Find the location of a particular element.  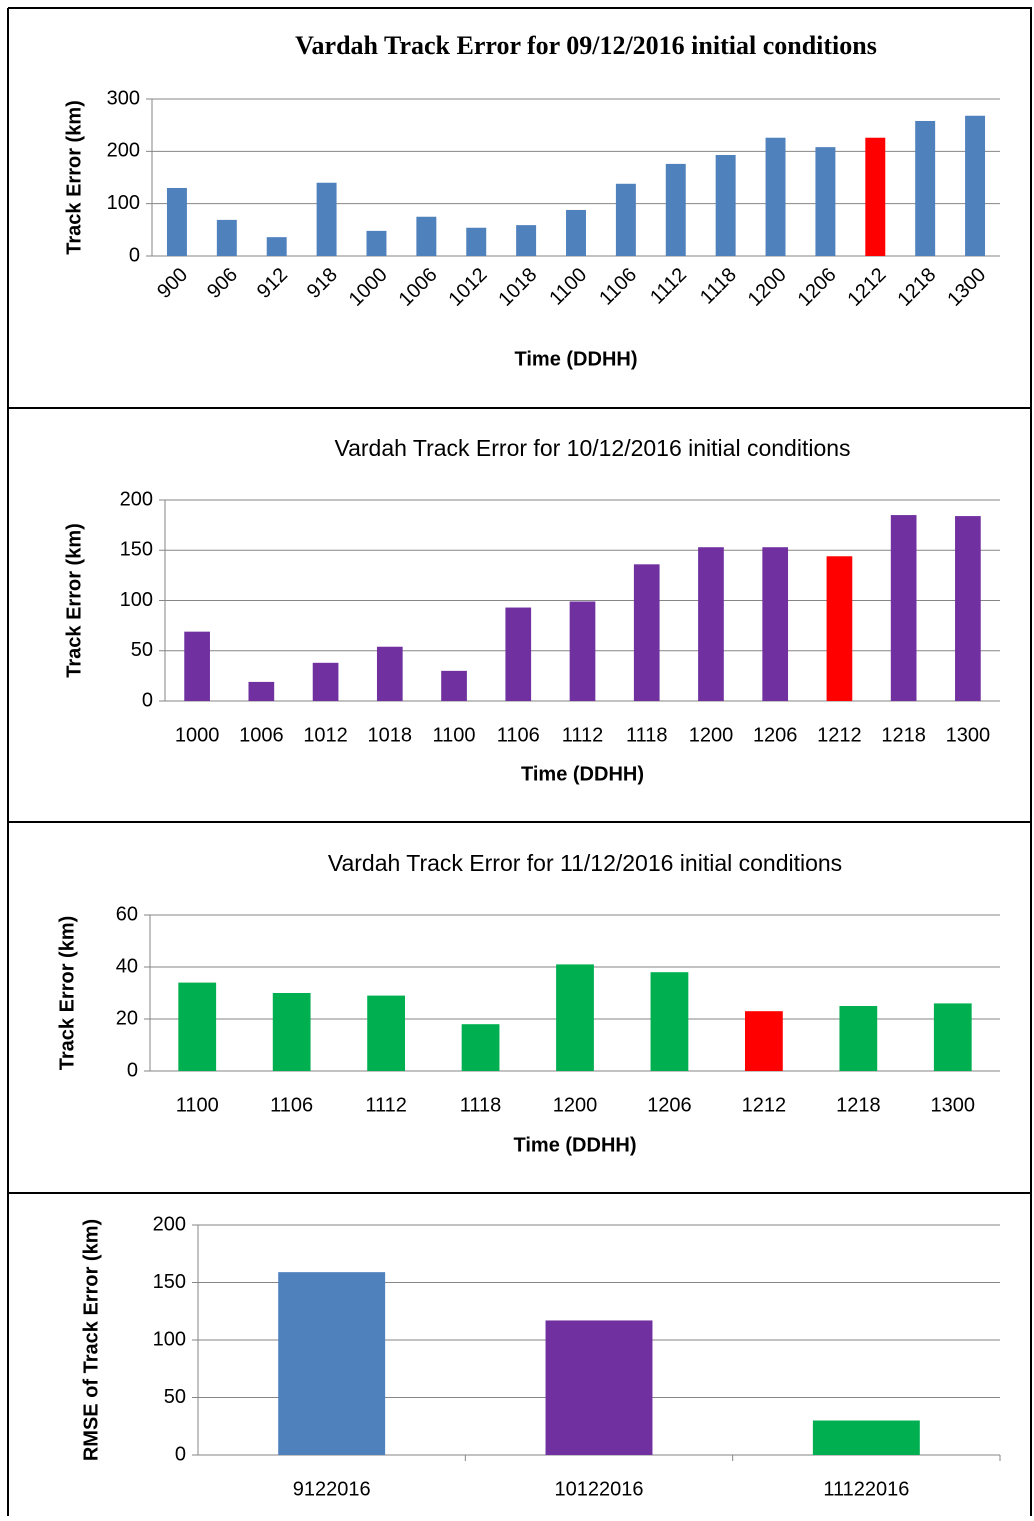

x-tick-label: 906 is located at coordinates (222, 283).